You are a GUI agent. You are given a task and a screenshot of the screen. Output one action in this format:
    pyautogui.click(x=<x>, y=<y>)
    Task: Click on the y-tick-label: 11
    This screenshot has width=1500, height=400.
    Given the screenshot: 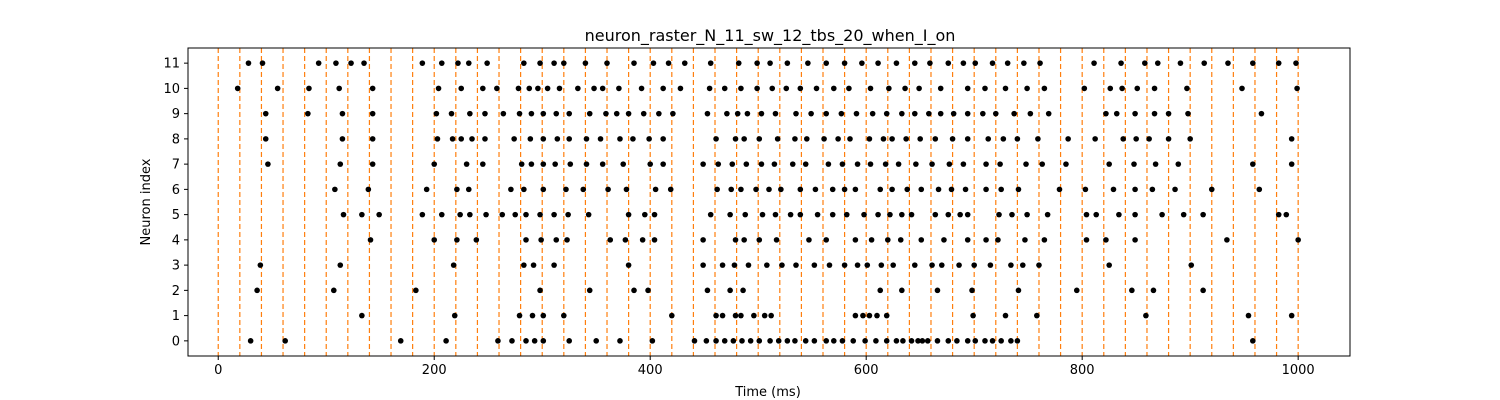 What is the action you would take?
    pyautogui.click(x=171, y=64)
    